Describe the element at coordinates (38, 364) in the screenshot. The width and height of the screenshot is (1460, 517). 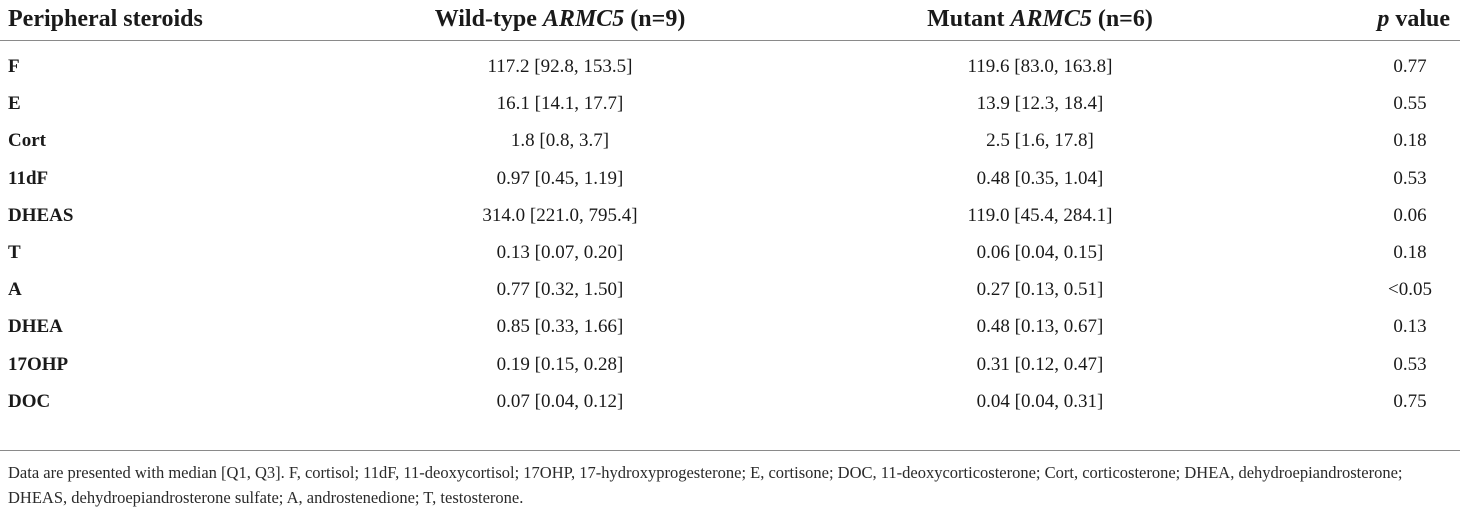
I see `steroid-name: 17OHP` at that location.